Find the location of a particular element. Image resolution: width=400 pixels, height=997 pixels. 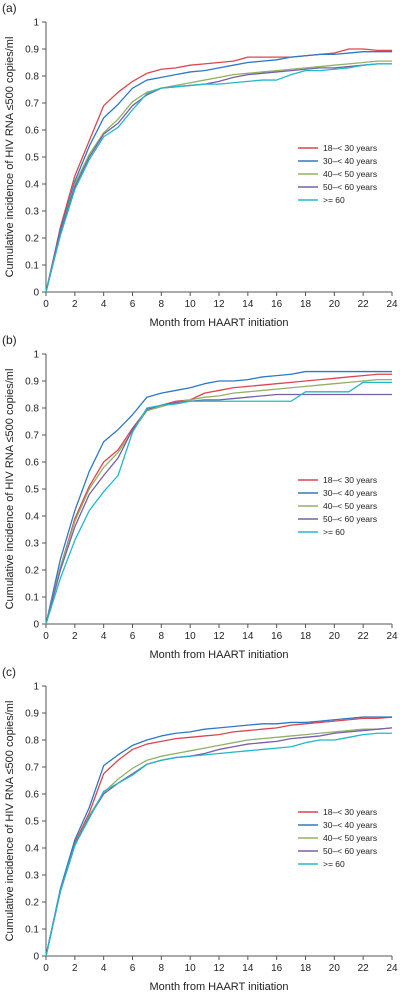

x-tick-label: 8 is located at coordinates (162, 968).